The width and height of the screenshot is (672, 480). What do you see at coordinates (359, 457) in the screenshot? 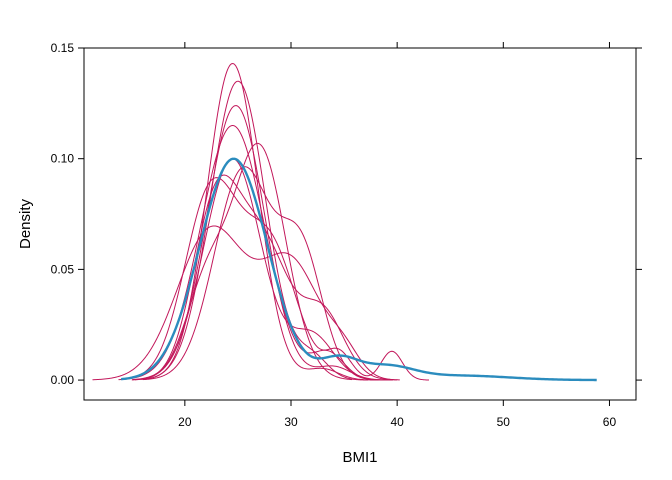
I see `x-axis-title: BMI1` at bounding box center [359, 457].